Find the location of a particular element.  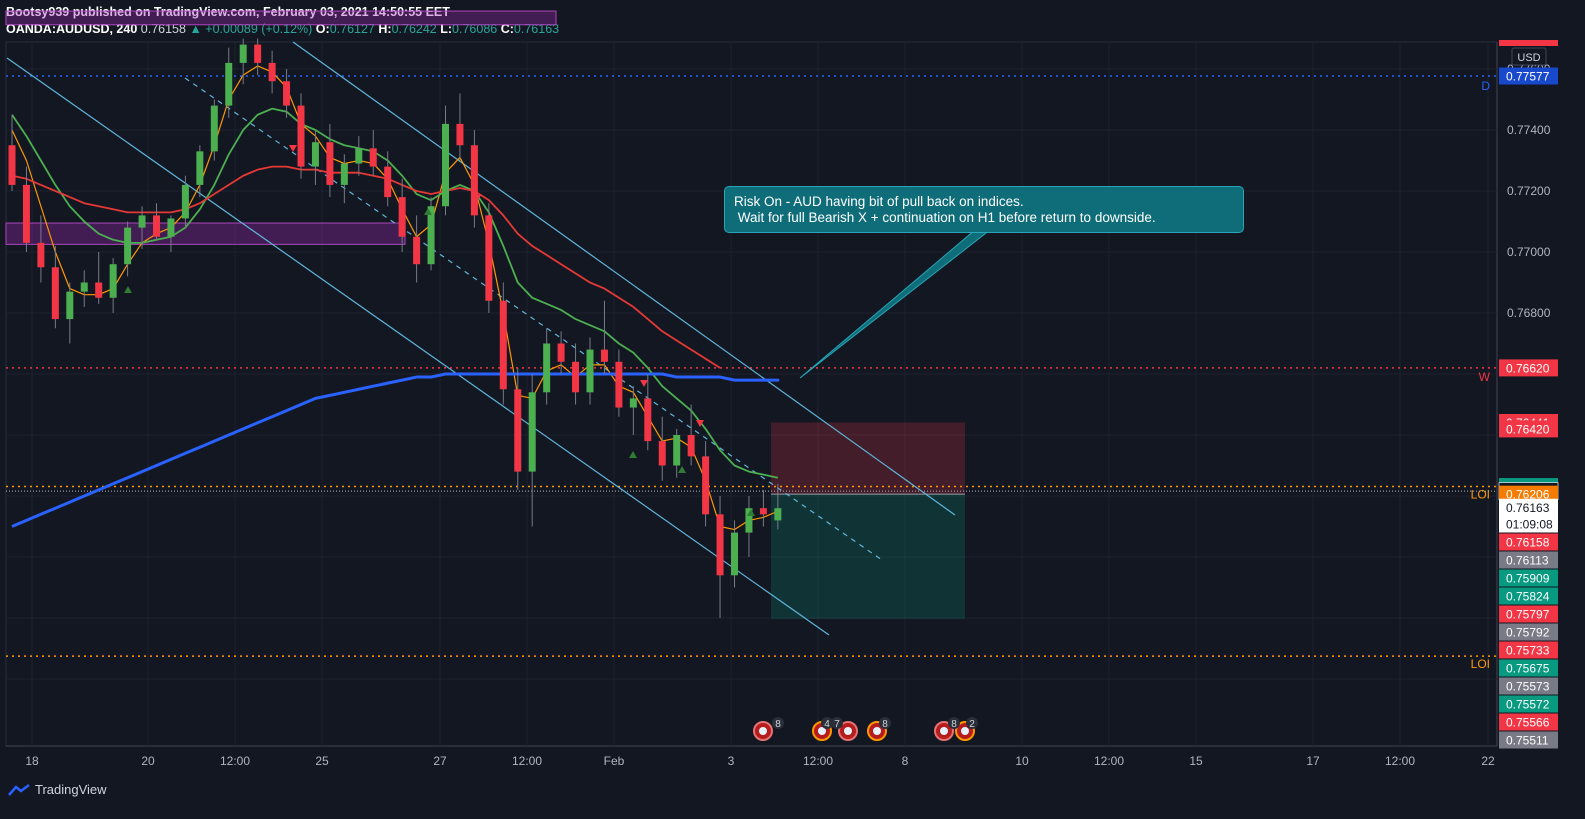

price-axis-label-text: 0.75573 is located at coordinates (1528, 687).